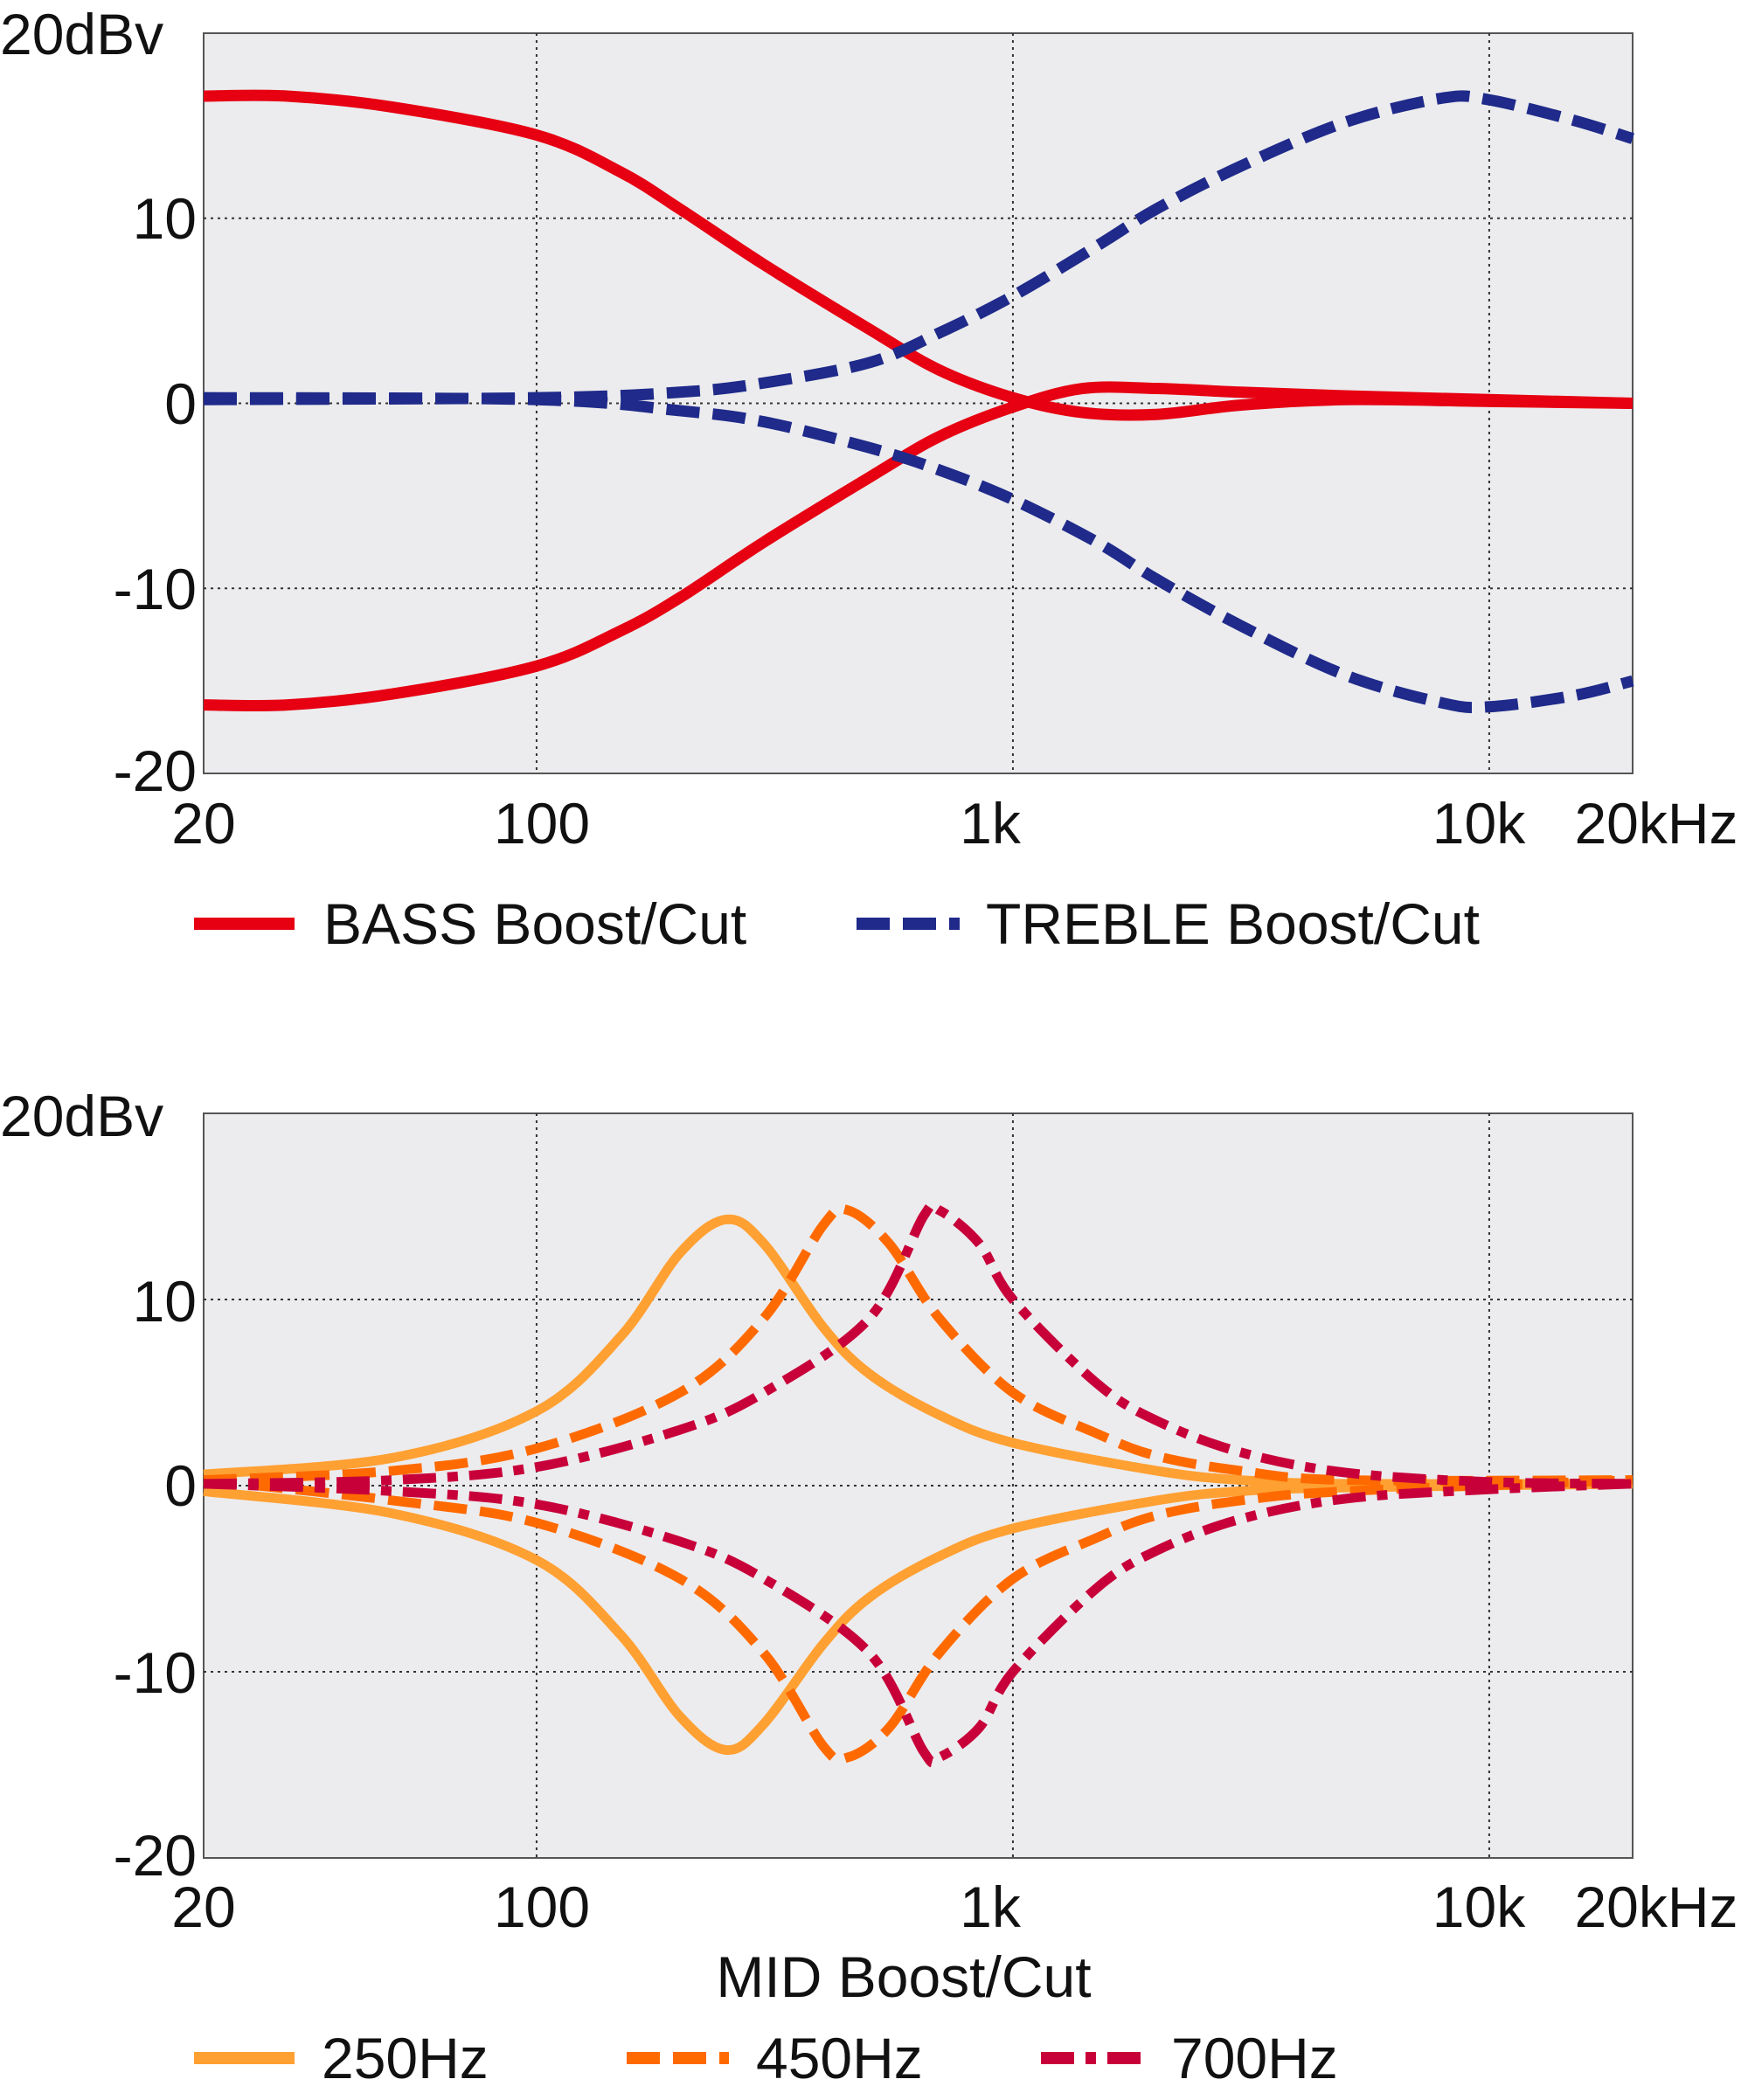 This screenshot has width=1748, height=2100. Describe the element at coordinates (406, 2058) in the screenshot. I see `legend-label-250hz: 250Hz` at that location.